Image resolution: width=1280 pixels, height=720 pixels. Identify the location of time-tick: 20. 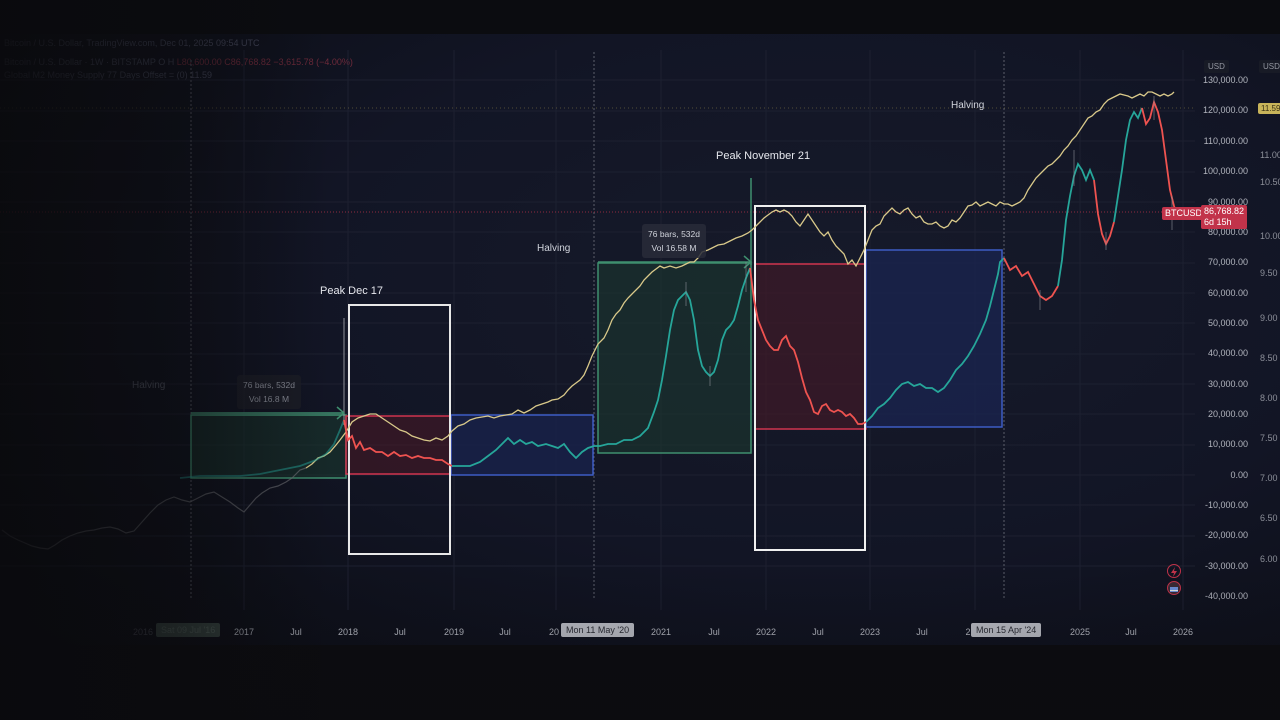
(554, 632).